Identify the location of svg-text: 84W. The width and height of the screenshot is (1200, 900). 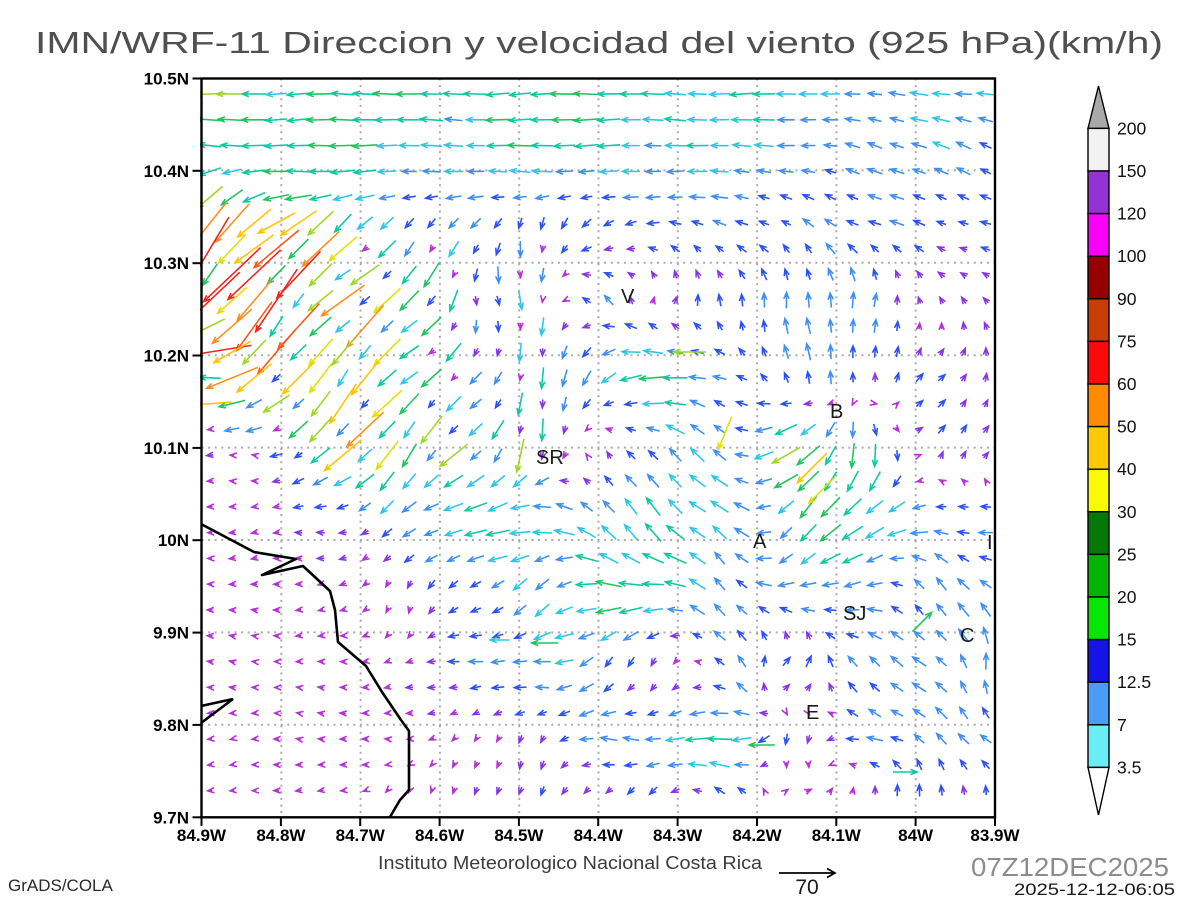
(916, 835).